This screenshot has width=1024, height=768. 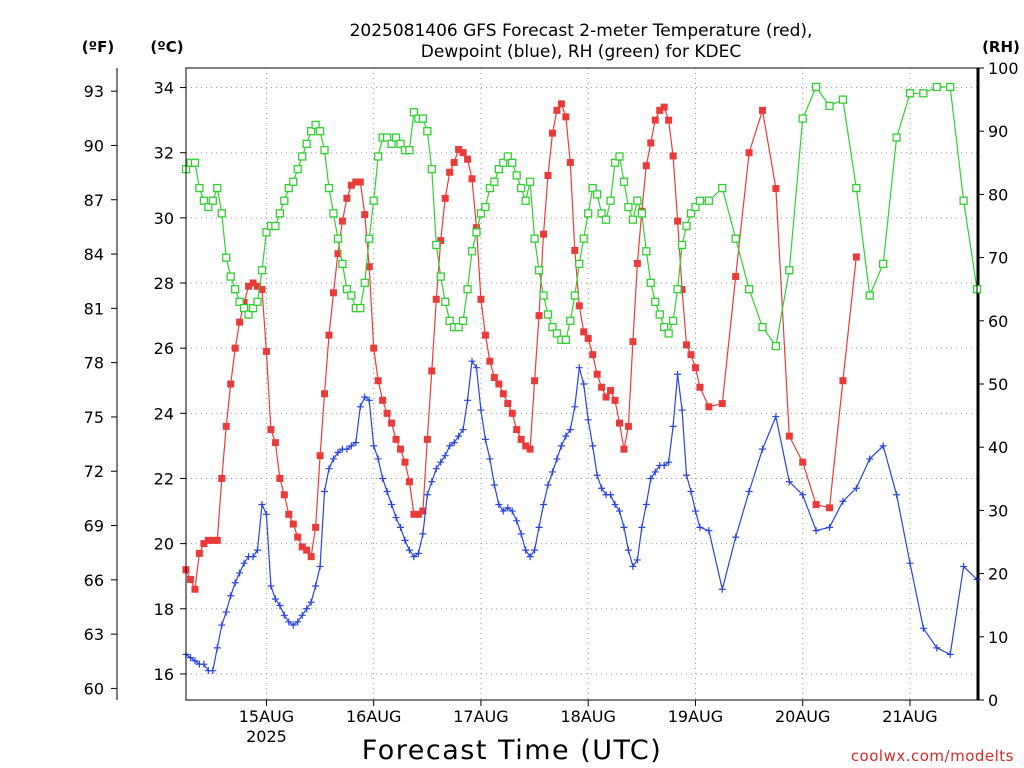 I want to click on fahrenheit-unit-label: (ºF), so click(x=98, y=47).